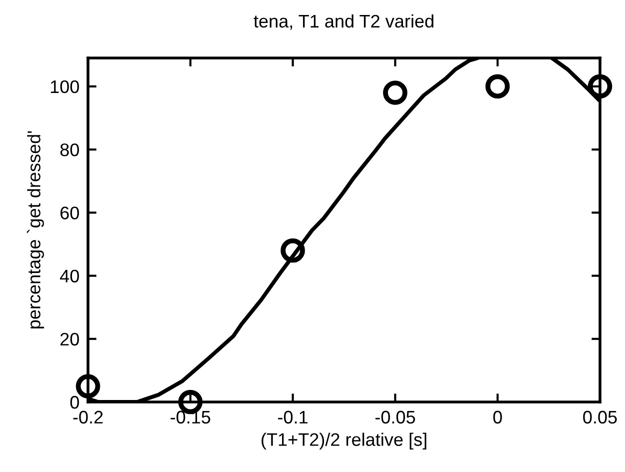 This screenshot has width=625, height=472. What do you see at coordinates (74, 402) in the screenshot?
I see `y-tick-label: 0` at bounding box center [74, 402].